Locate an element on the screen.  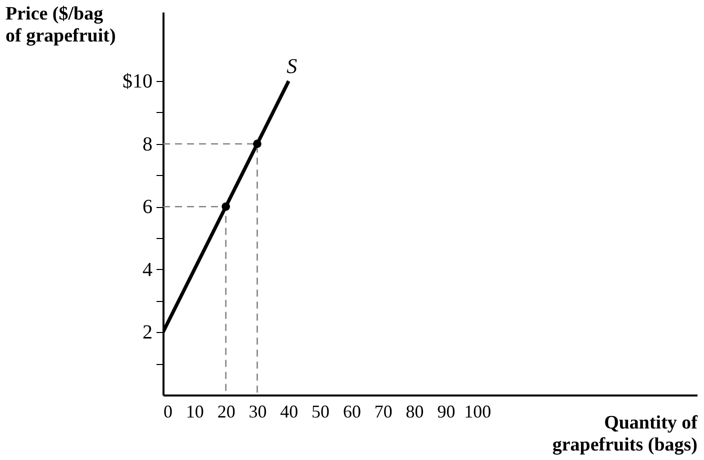
x-tick-label: 0 is located at coordinates (168, 412).